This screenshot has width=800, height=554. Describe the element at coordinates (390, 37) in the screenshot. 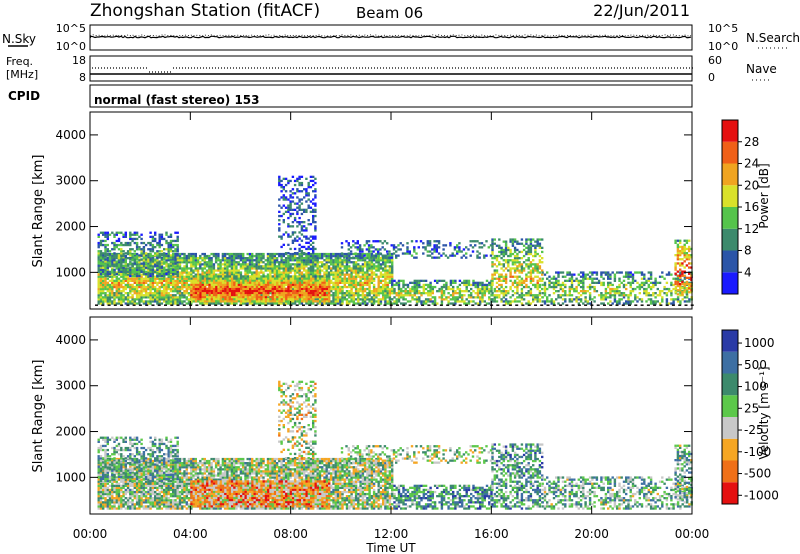

I see `nsky-line` at that location.